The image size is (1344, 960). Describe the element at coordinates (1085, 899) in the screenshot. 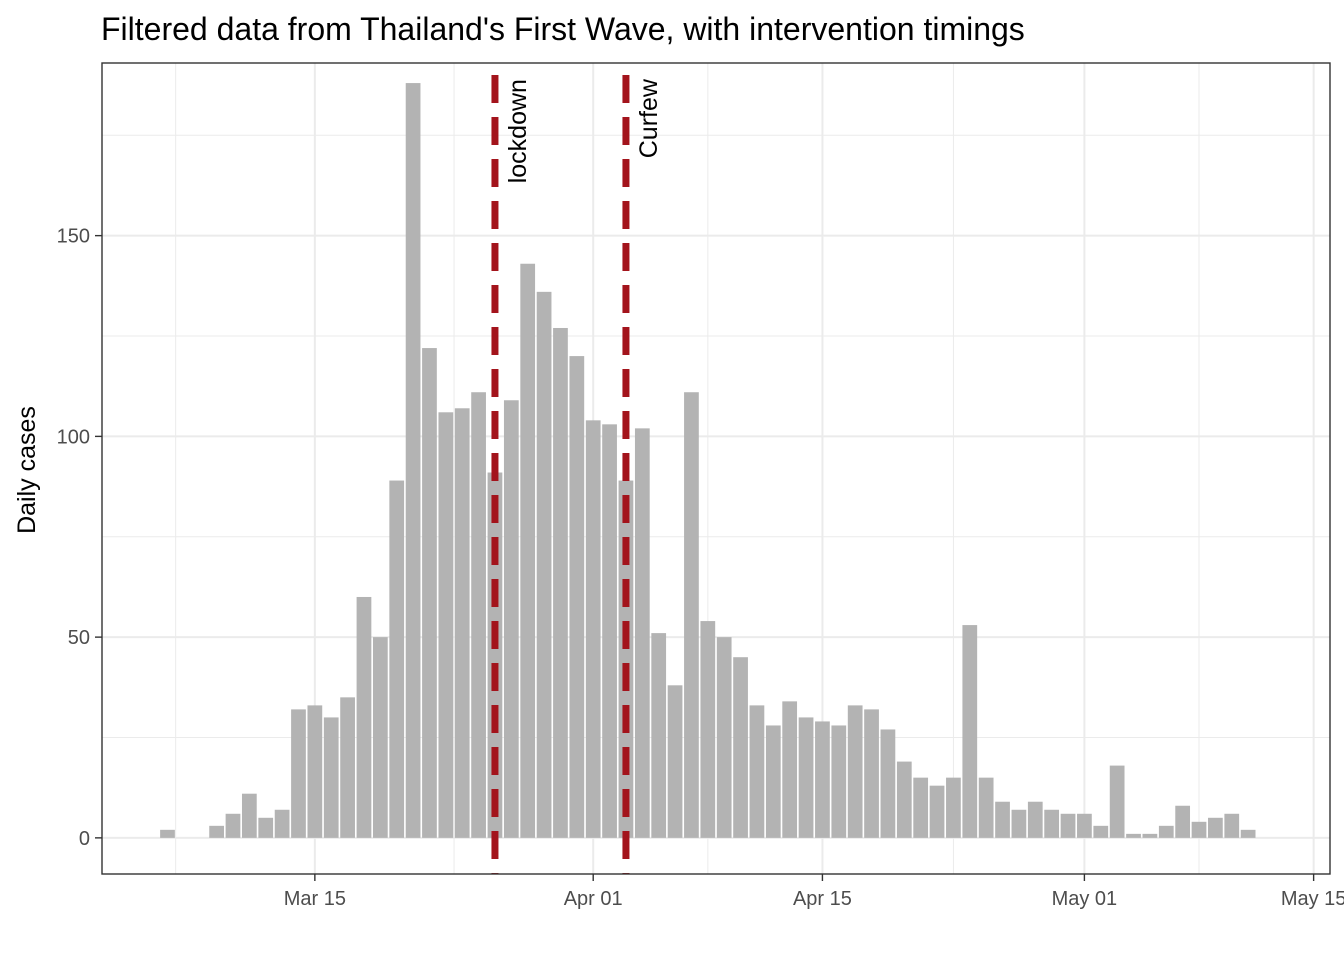

I see `x-tick-label: May 01` at that location.